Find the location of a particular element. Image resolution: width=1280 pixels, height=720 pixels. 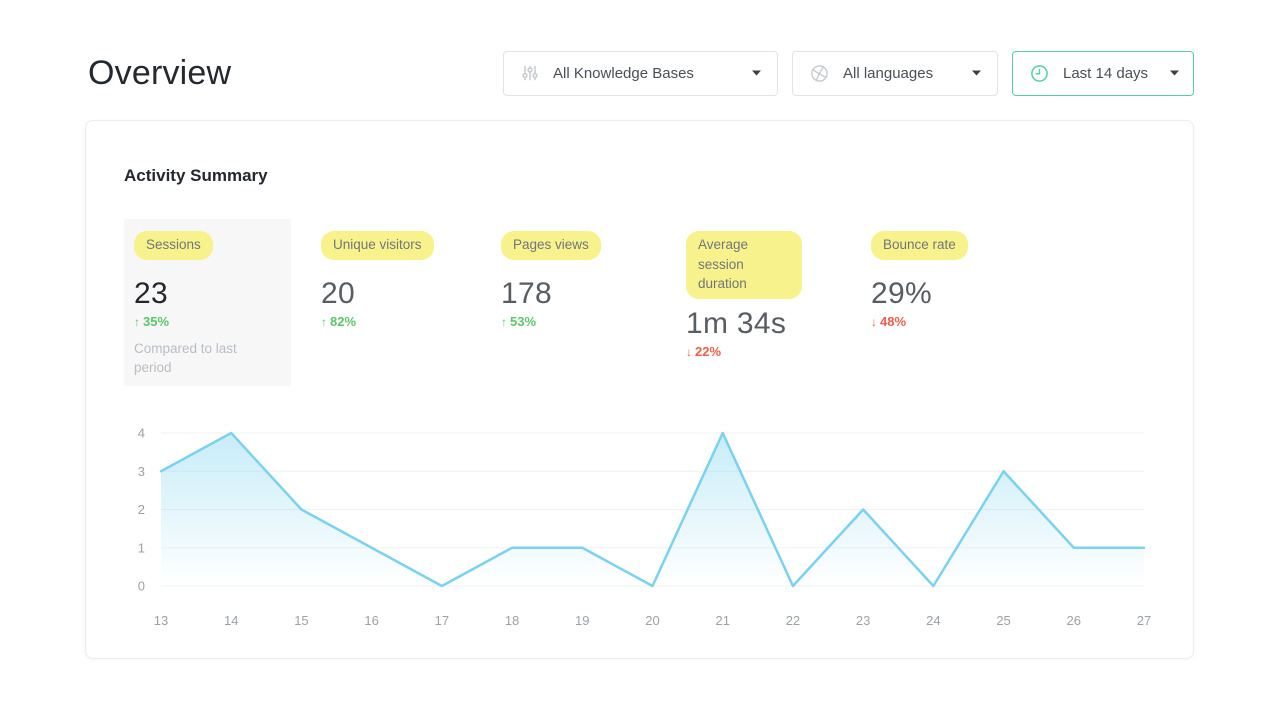

metric-value: 20 is located at coordinates (338, 293).